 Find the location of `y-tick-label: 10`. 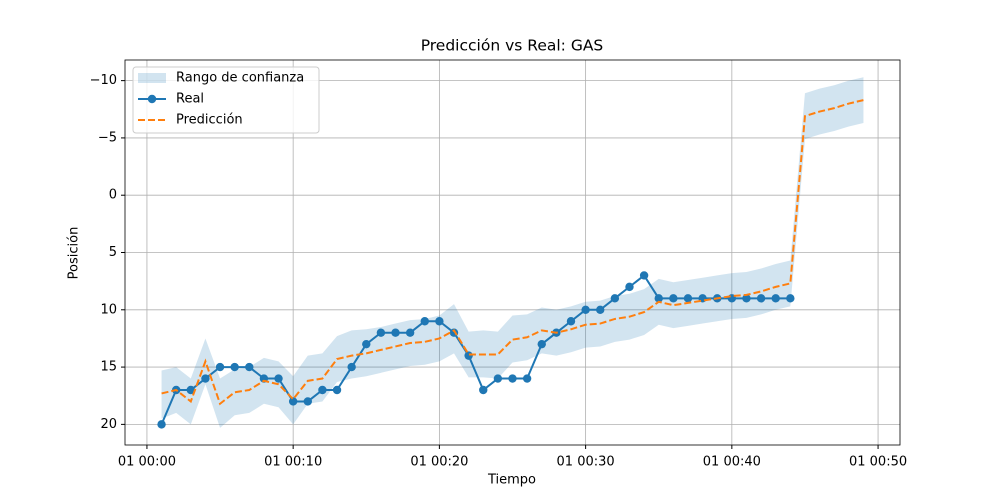

y-tick-label: 10 is located at coordinates (108, 309).